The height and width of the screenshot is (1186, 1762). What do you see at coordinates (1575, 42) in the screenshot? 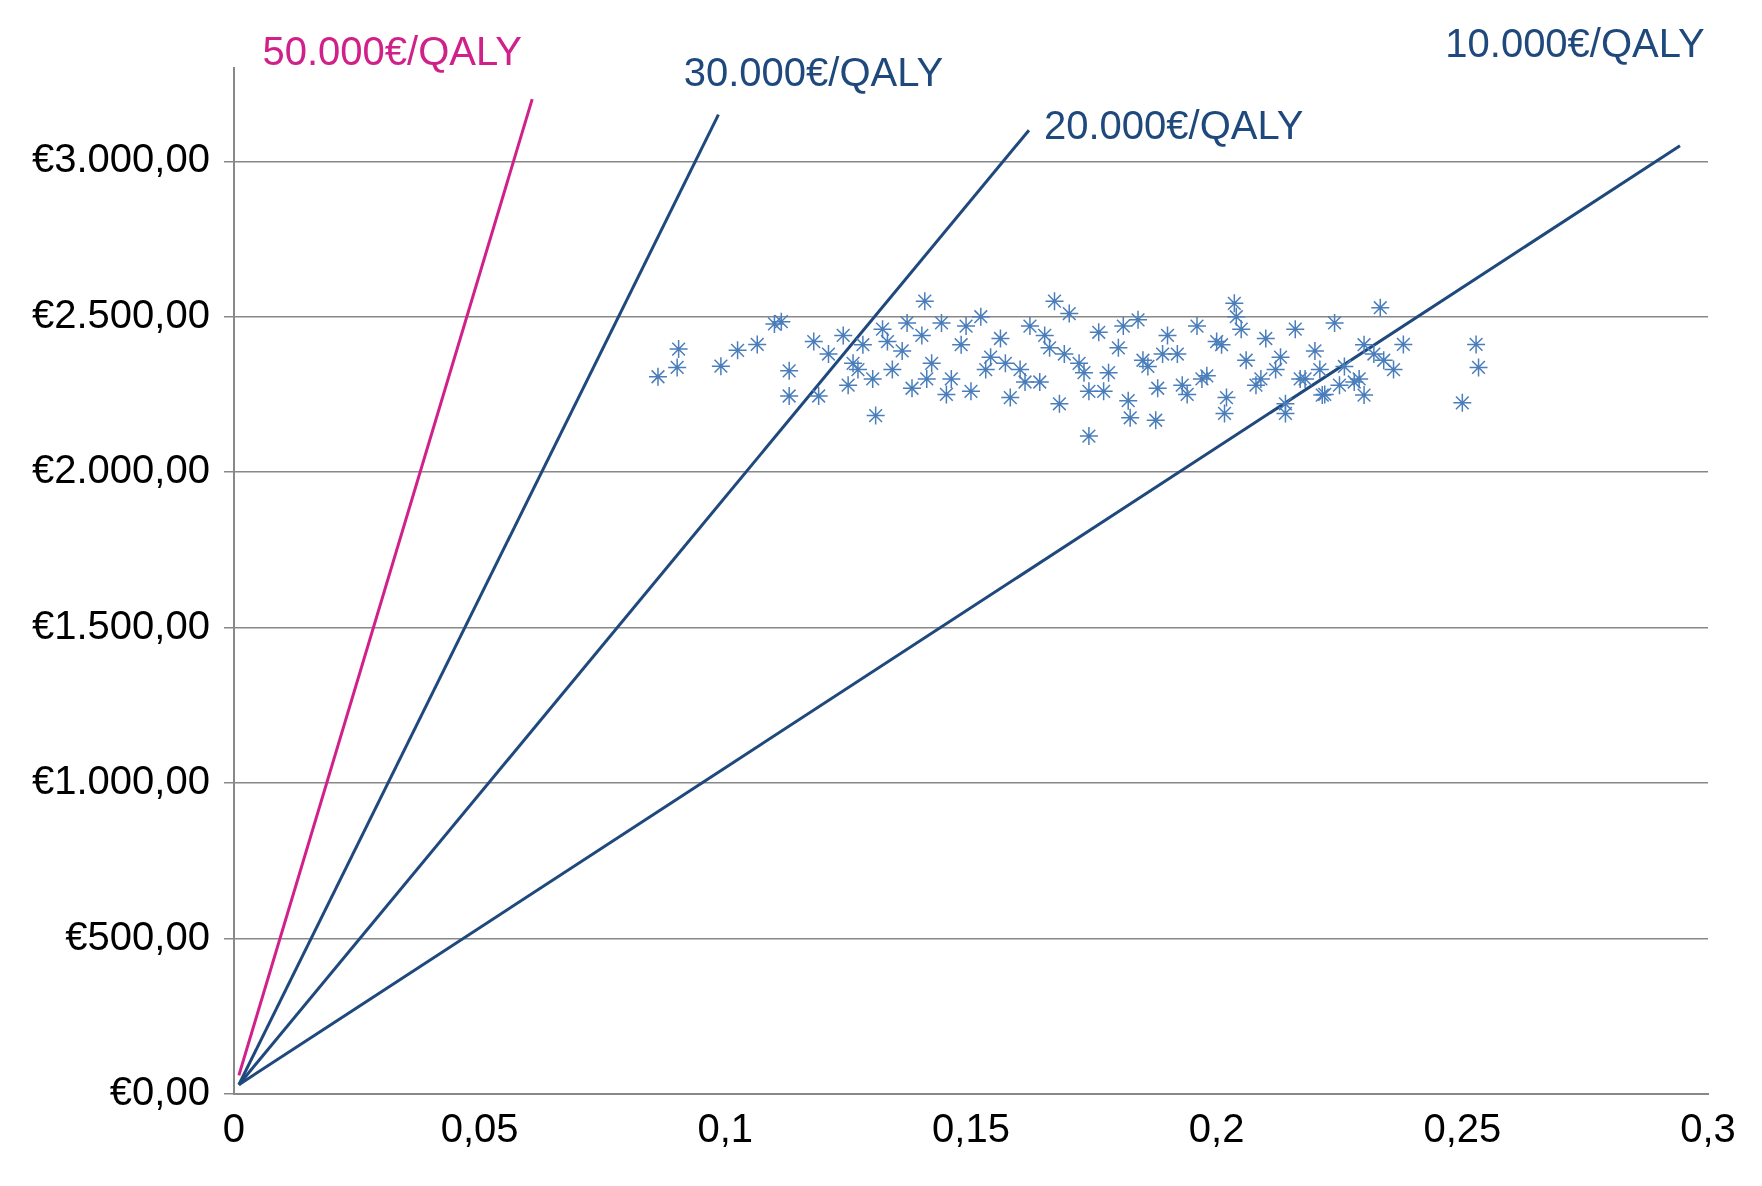
I see `text: 10.000€/QALY` at bounding box center [1575, 42].